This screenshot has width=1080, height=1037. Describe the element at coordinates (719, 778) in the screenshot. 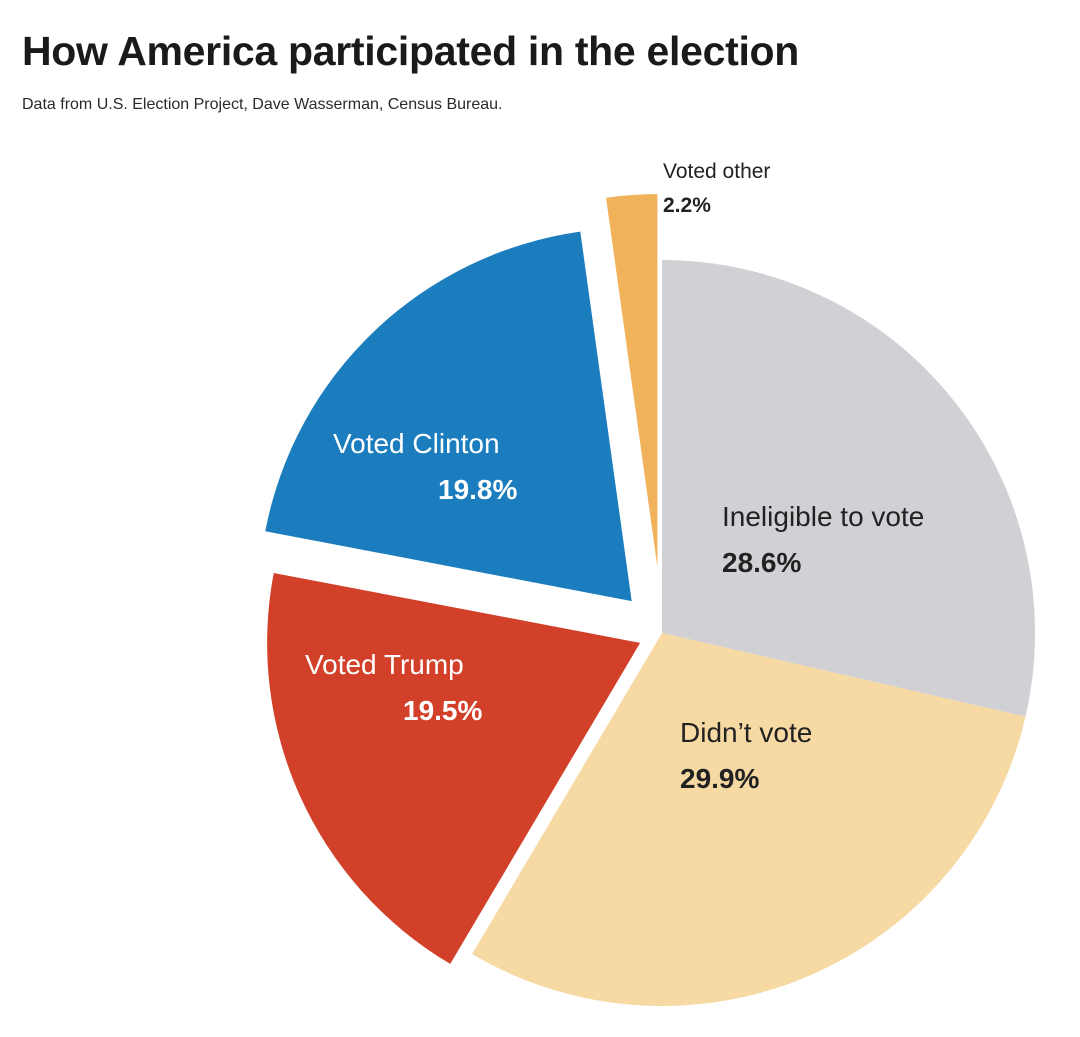

I see `slice-value-didn-t-vote: 29.9%` at that location.